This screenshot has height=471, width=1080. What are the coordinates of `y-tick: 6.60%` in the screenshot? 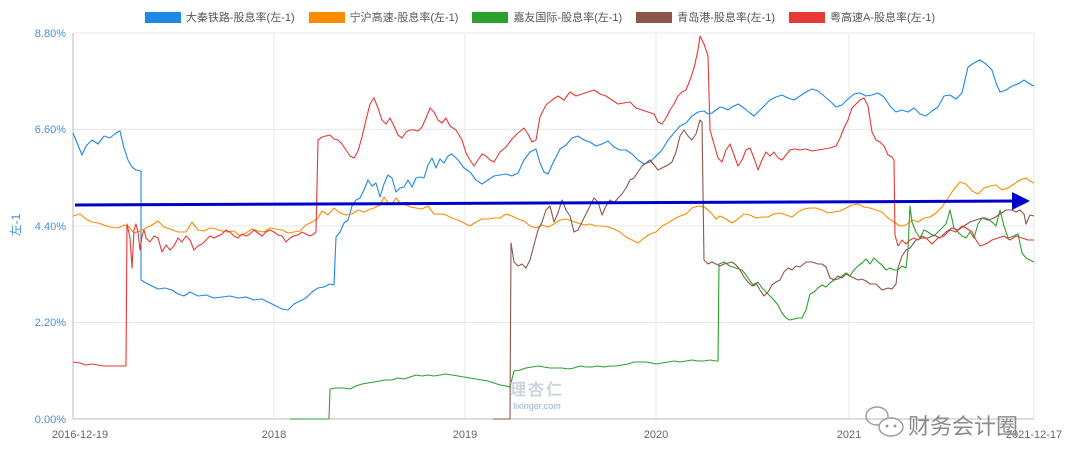 It's located at (50, 130).